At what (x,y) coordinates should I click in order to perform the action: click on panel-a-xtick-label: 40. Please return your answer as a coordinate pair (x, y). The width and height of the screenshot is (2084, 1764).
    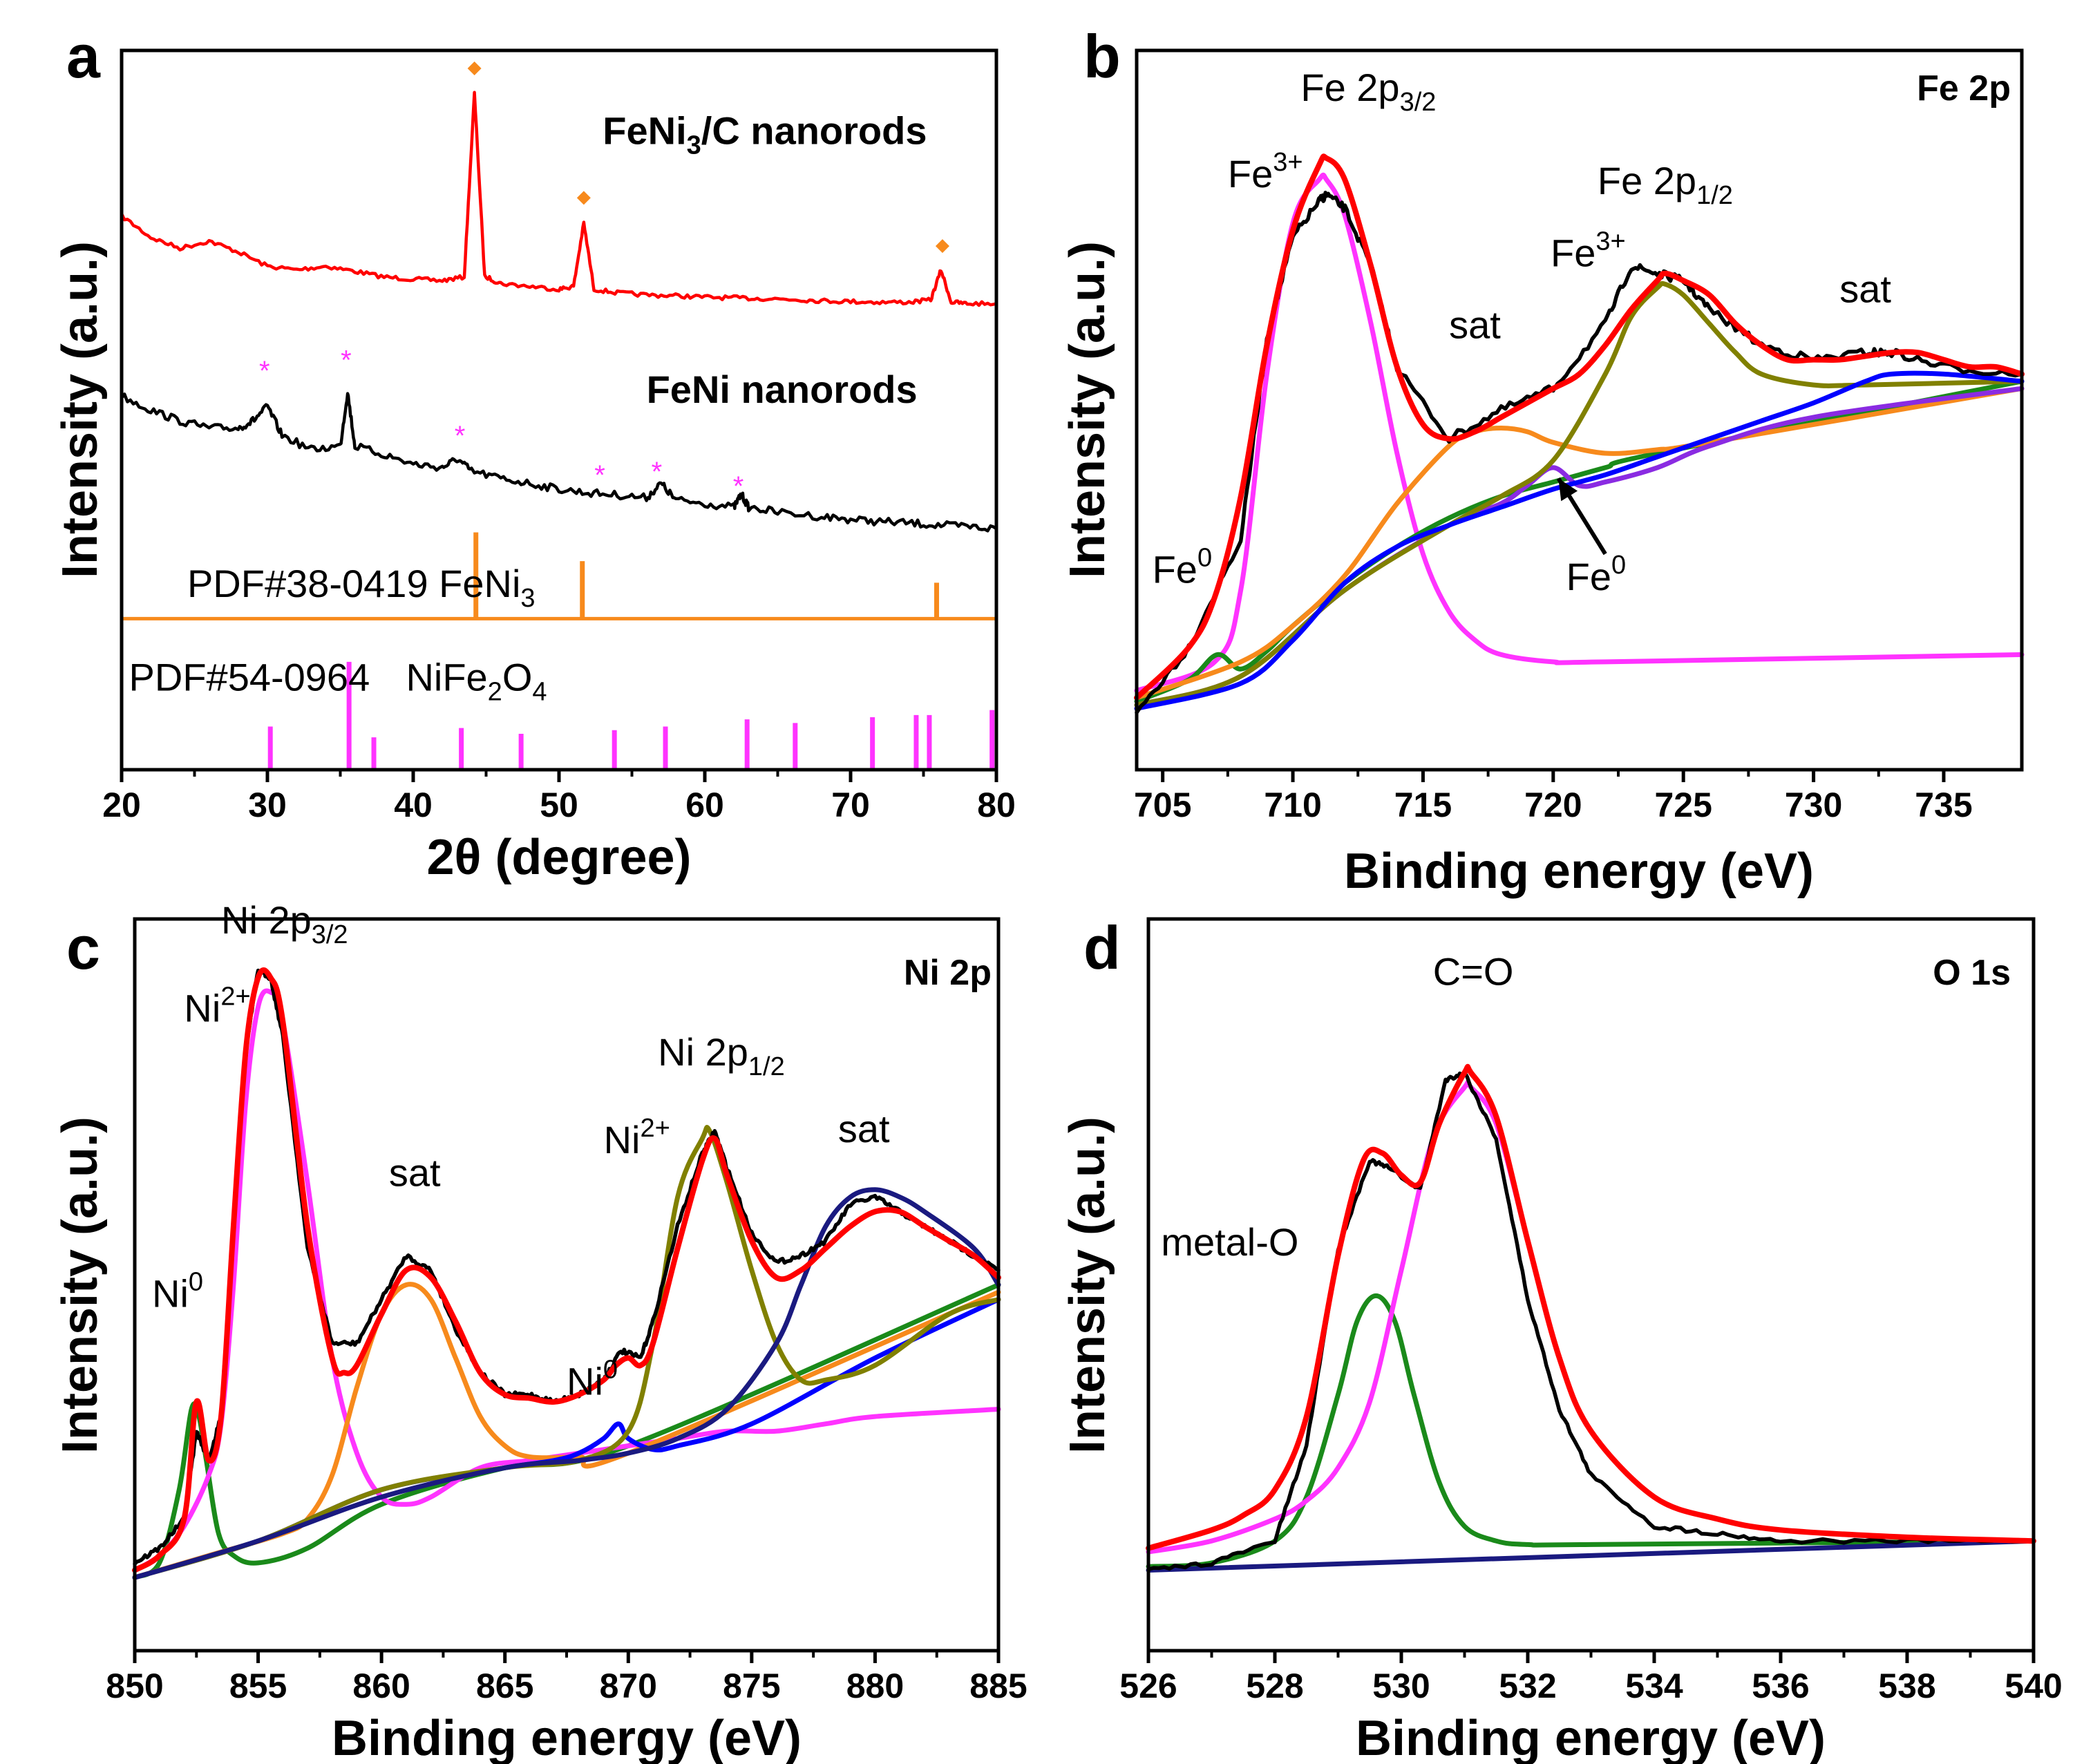
    Looking at the image, I should click on (413, 805).